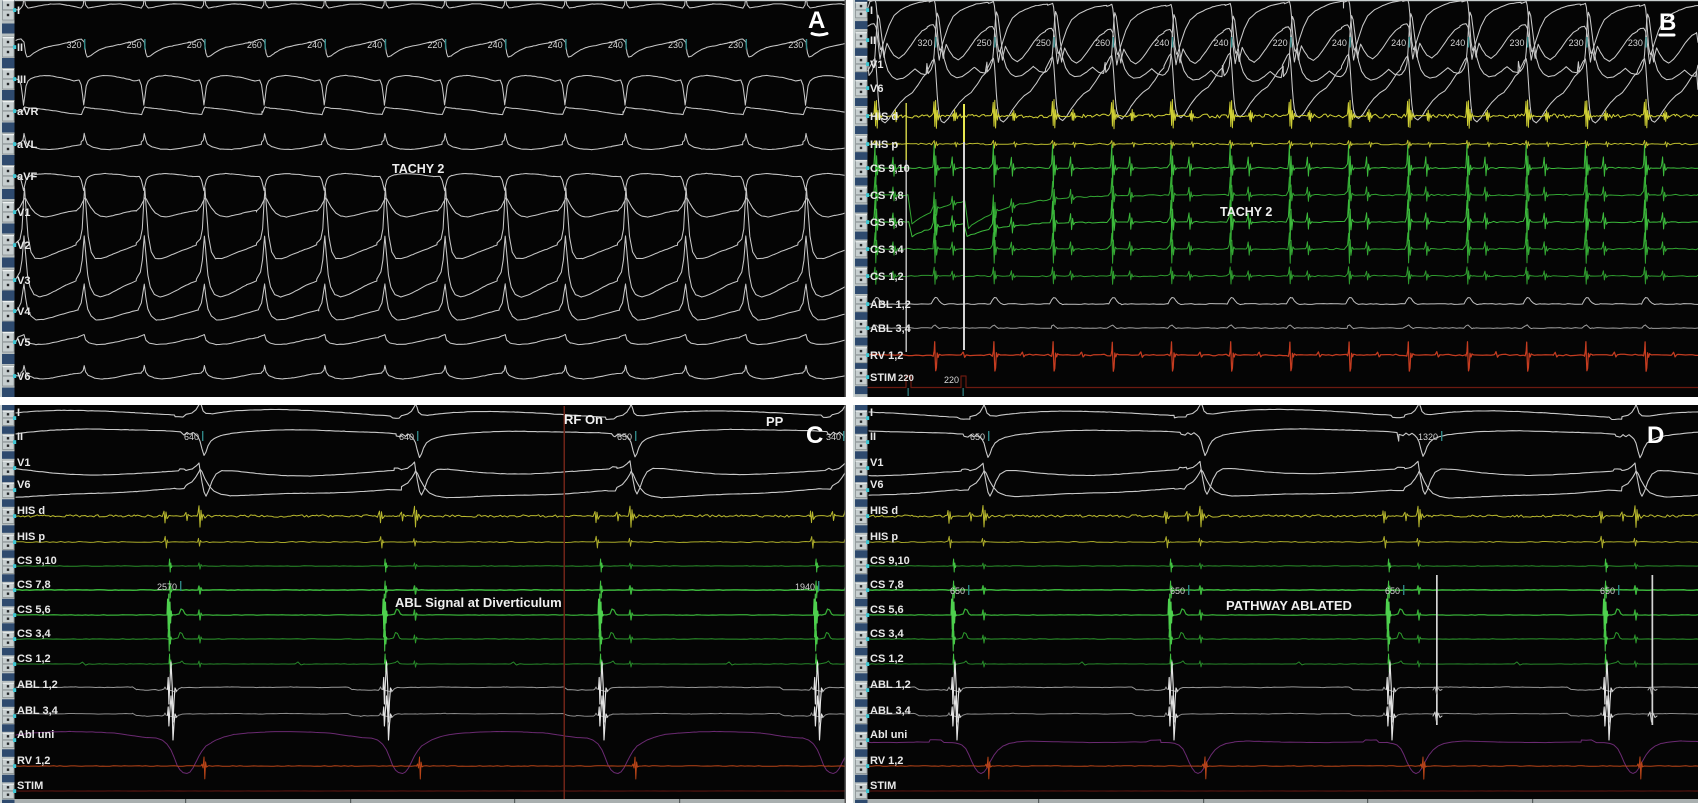 The image size is (1698, 803). What do you see at coordinates (24, 312) in the screenshot?
I see `svg-text: V4` at bounding box center [24, 312].